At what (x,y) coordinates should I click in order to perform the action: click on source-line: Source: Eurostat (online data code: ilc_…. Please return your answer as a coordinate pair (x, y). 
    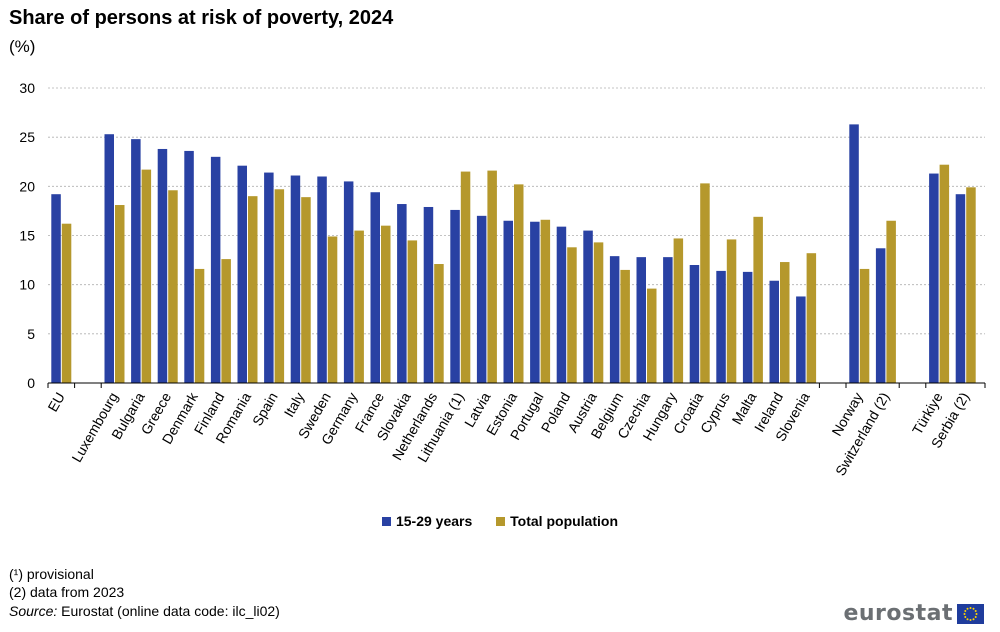
    Looking at the image, I should click on (144, 611).